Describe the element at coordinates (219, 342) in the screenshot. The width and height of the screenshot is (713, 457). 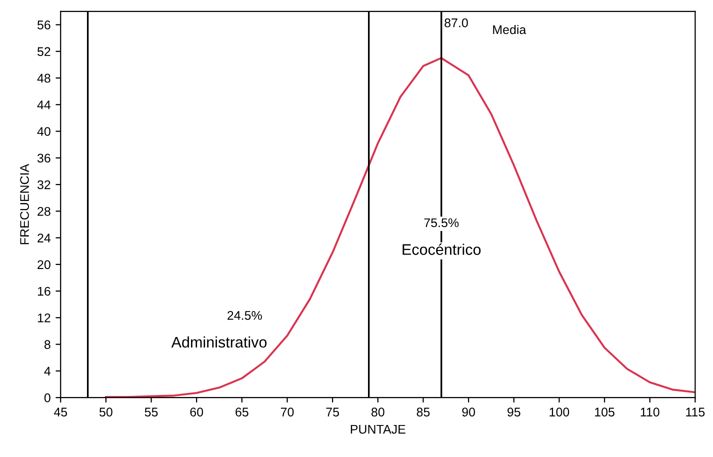
I see `annotation: Administrativo` at that location.